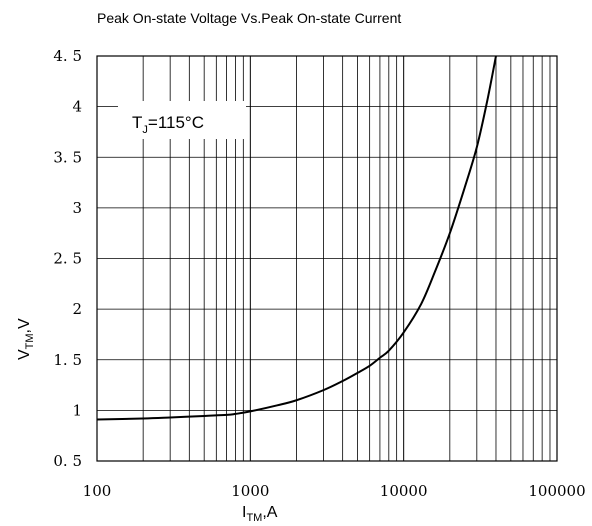  I want to click on y-tick-labels: 0. 5 1 1. 5 2 2. 5 3 3. 5 4 4. 5, so click(67, 258).